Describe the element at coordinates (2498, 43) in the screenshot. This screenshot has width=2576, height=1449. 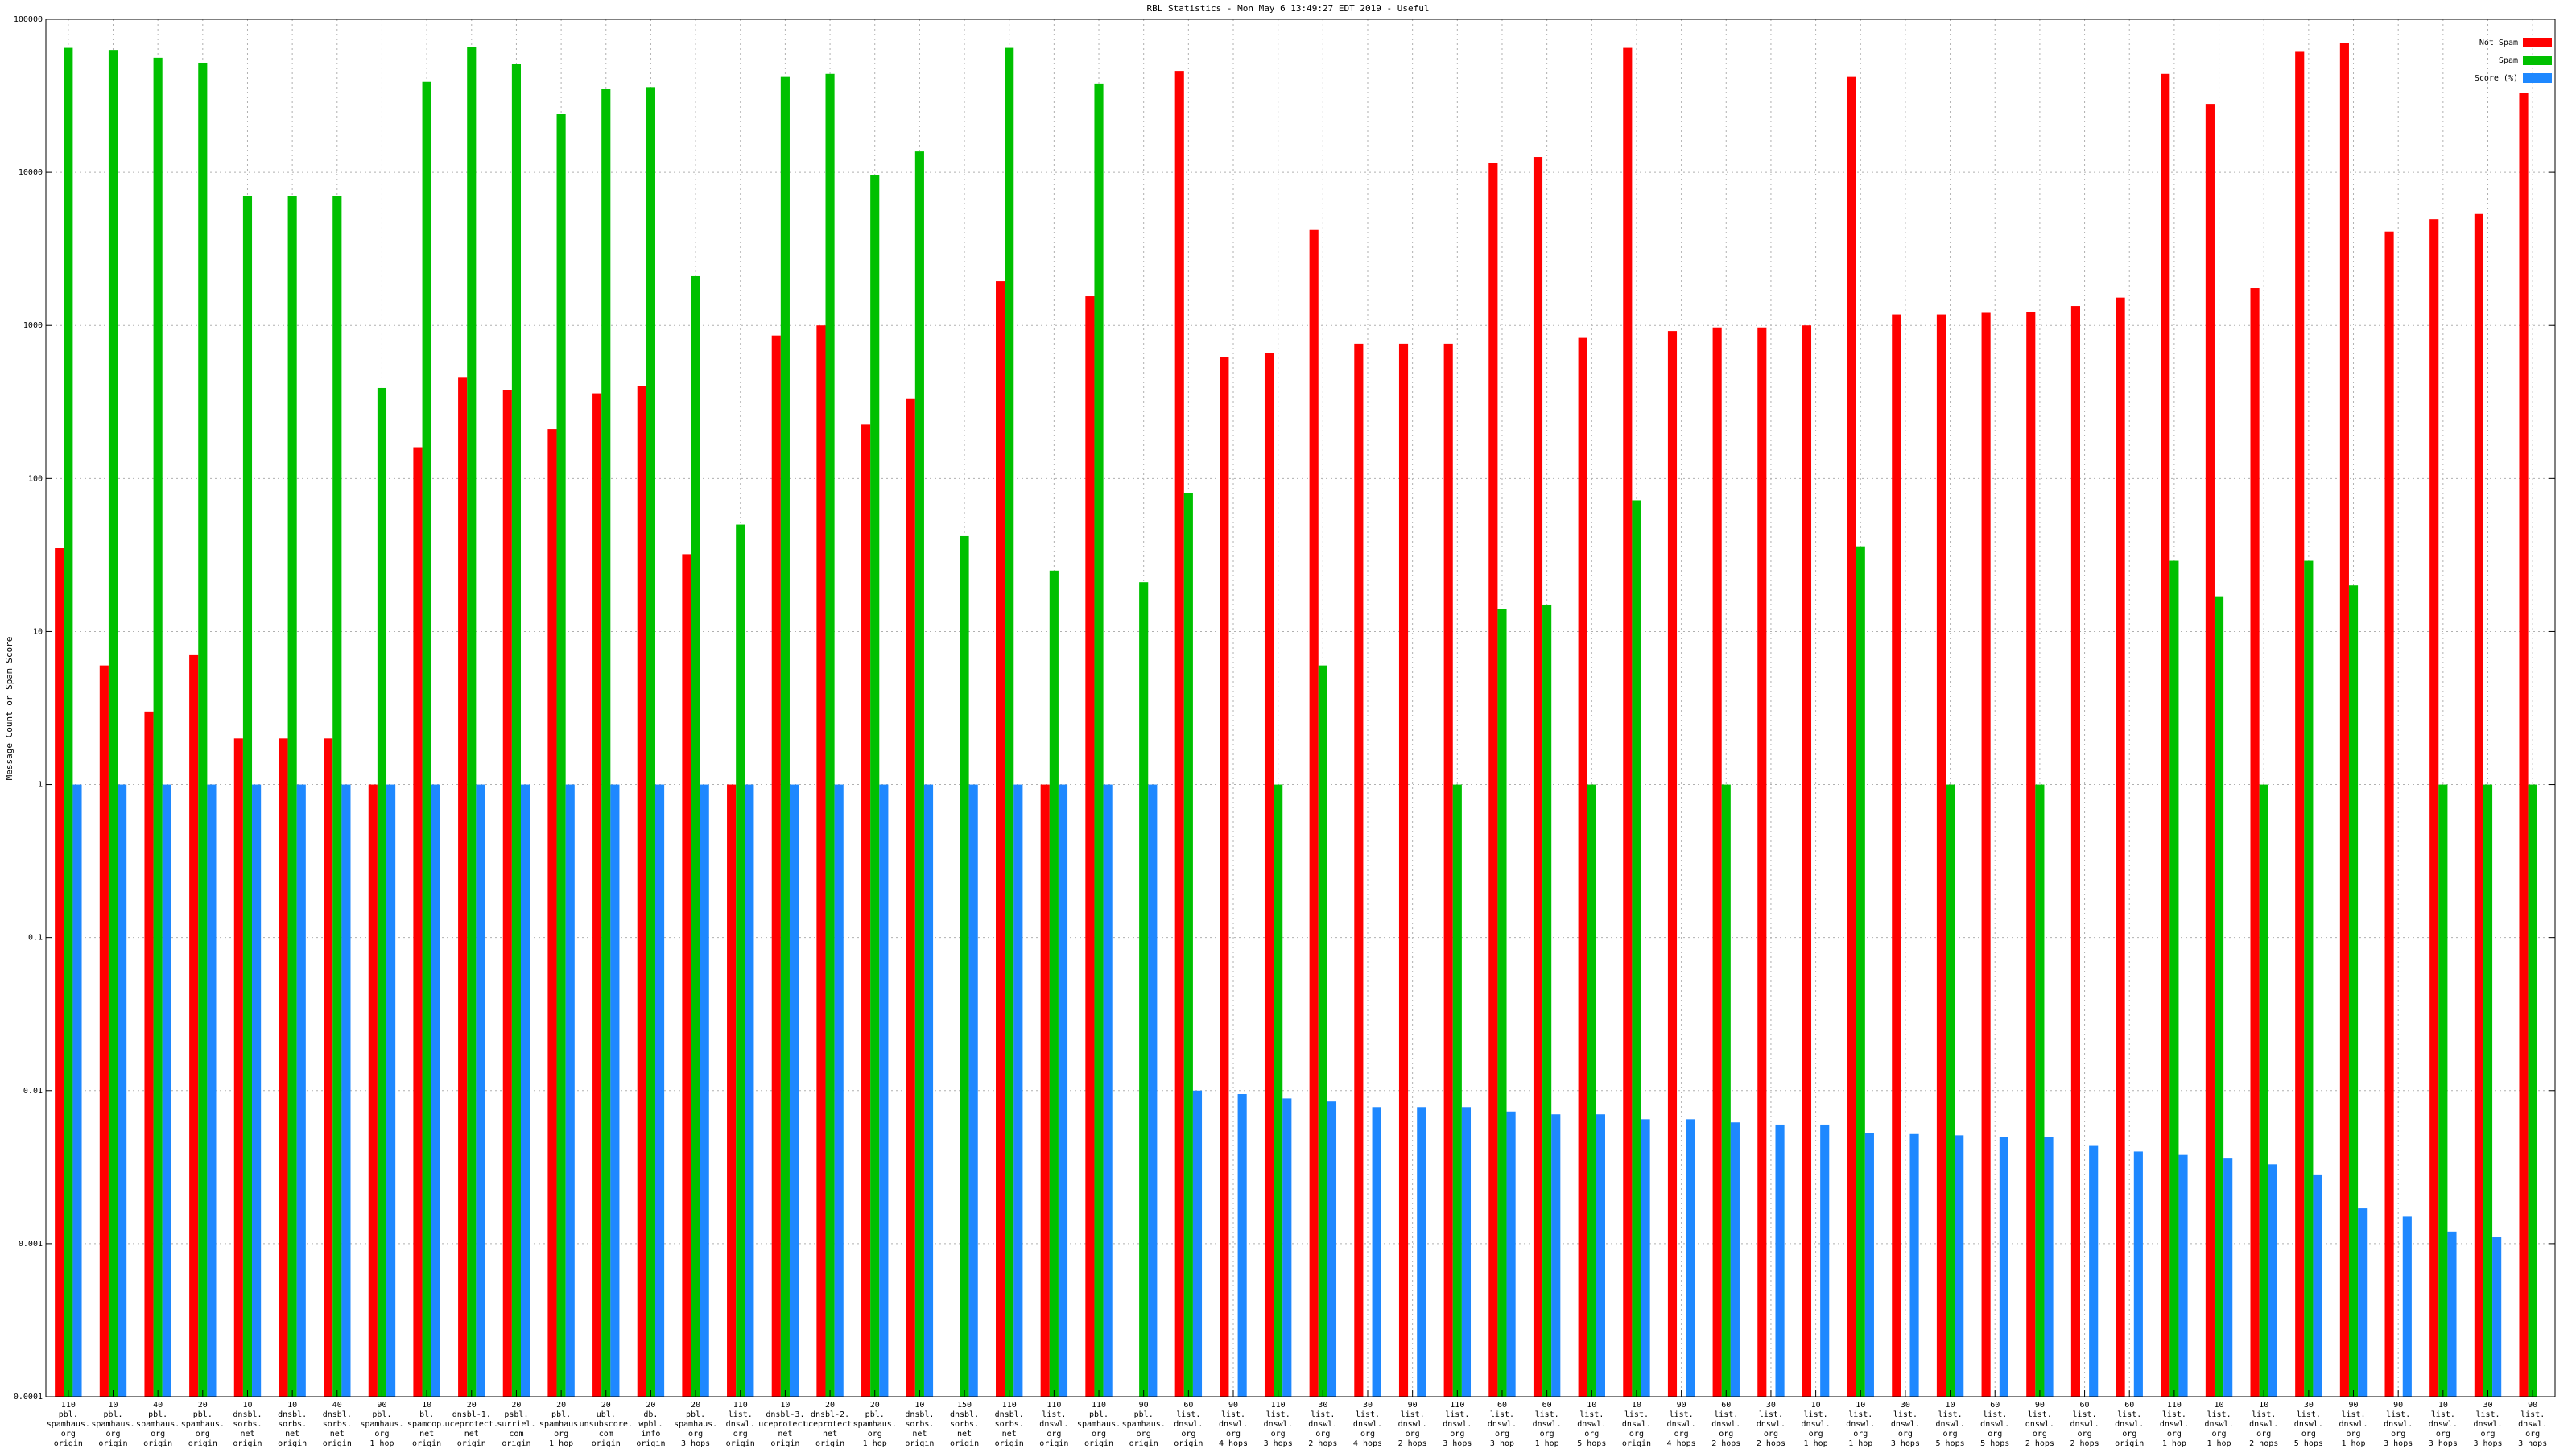
I see `legend-label: Not Spam` at that location.